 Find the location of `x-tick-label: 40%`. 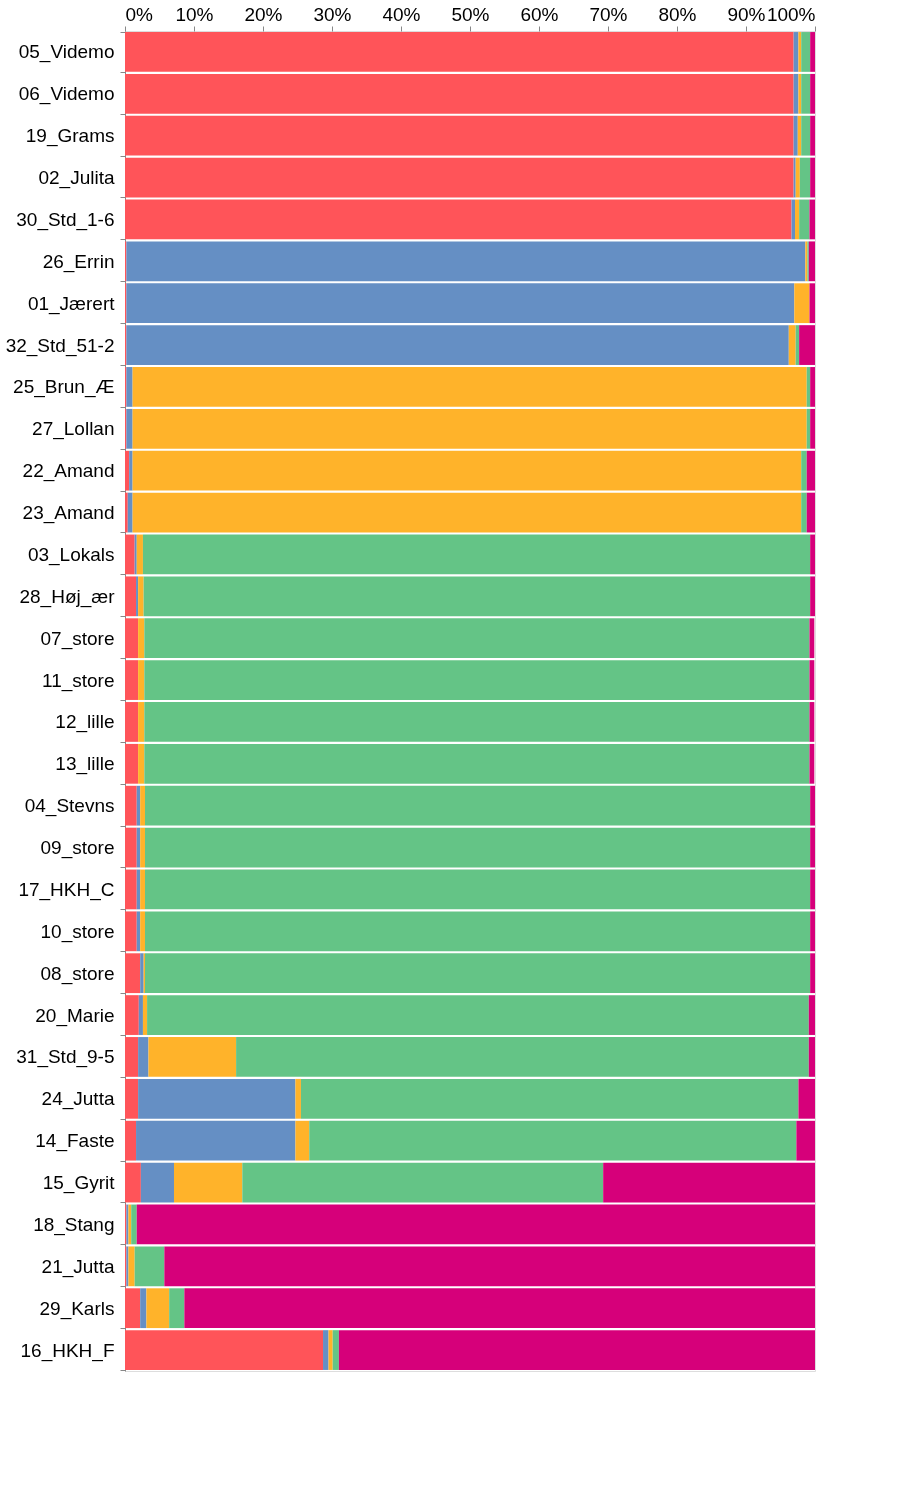

x-tick-label: 40% is located at coordinates (401, 14).